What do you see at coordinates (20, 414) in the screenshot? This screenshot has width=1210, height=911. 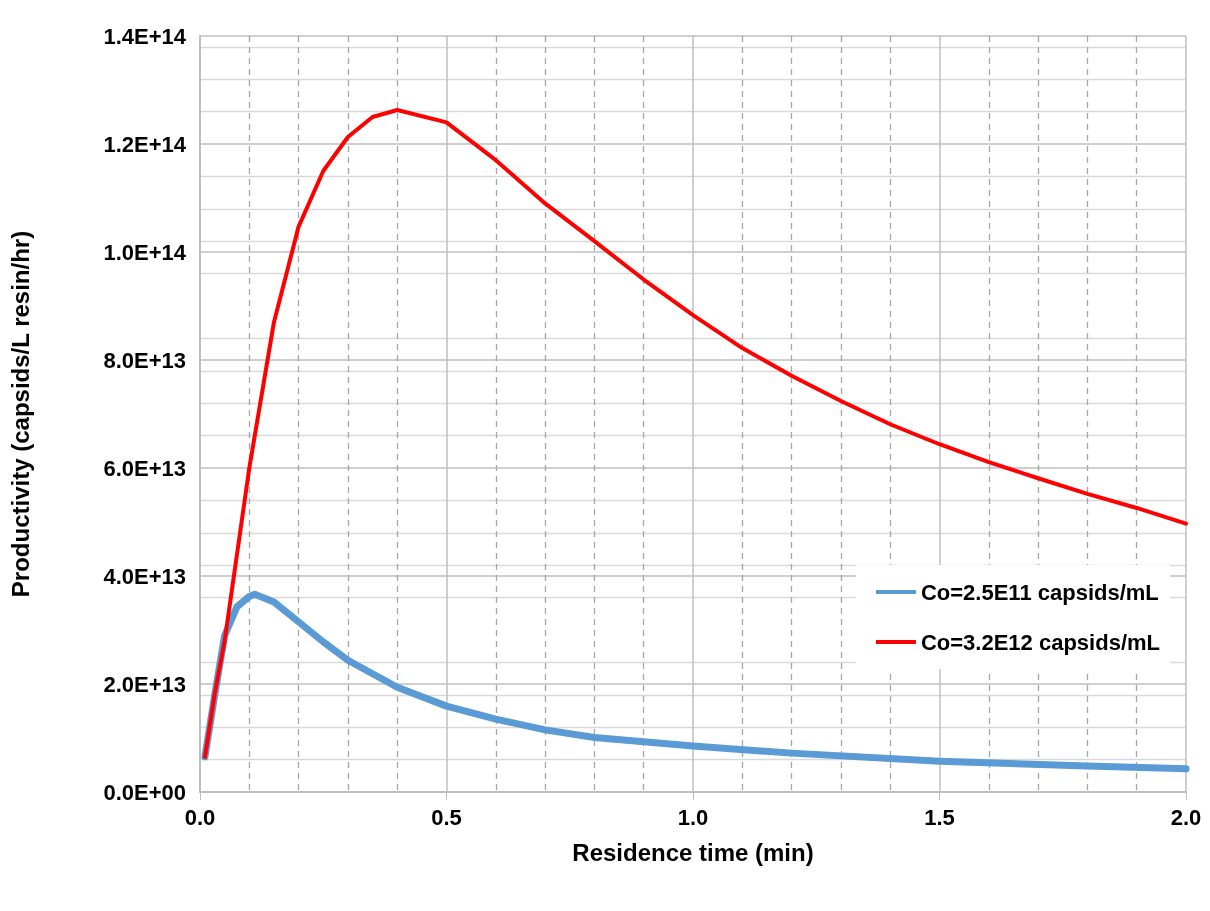 I see `y-axis-title: Productivity (capsids/L resin/hr)` at bounding box center [20, 414].